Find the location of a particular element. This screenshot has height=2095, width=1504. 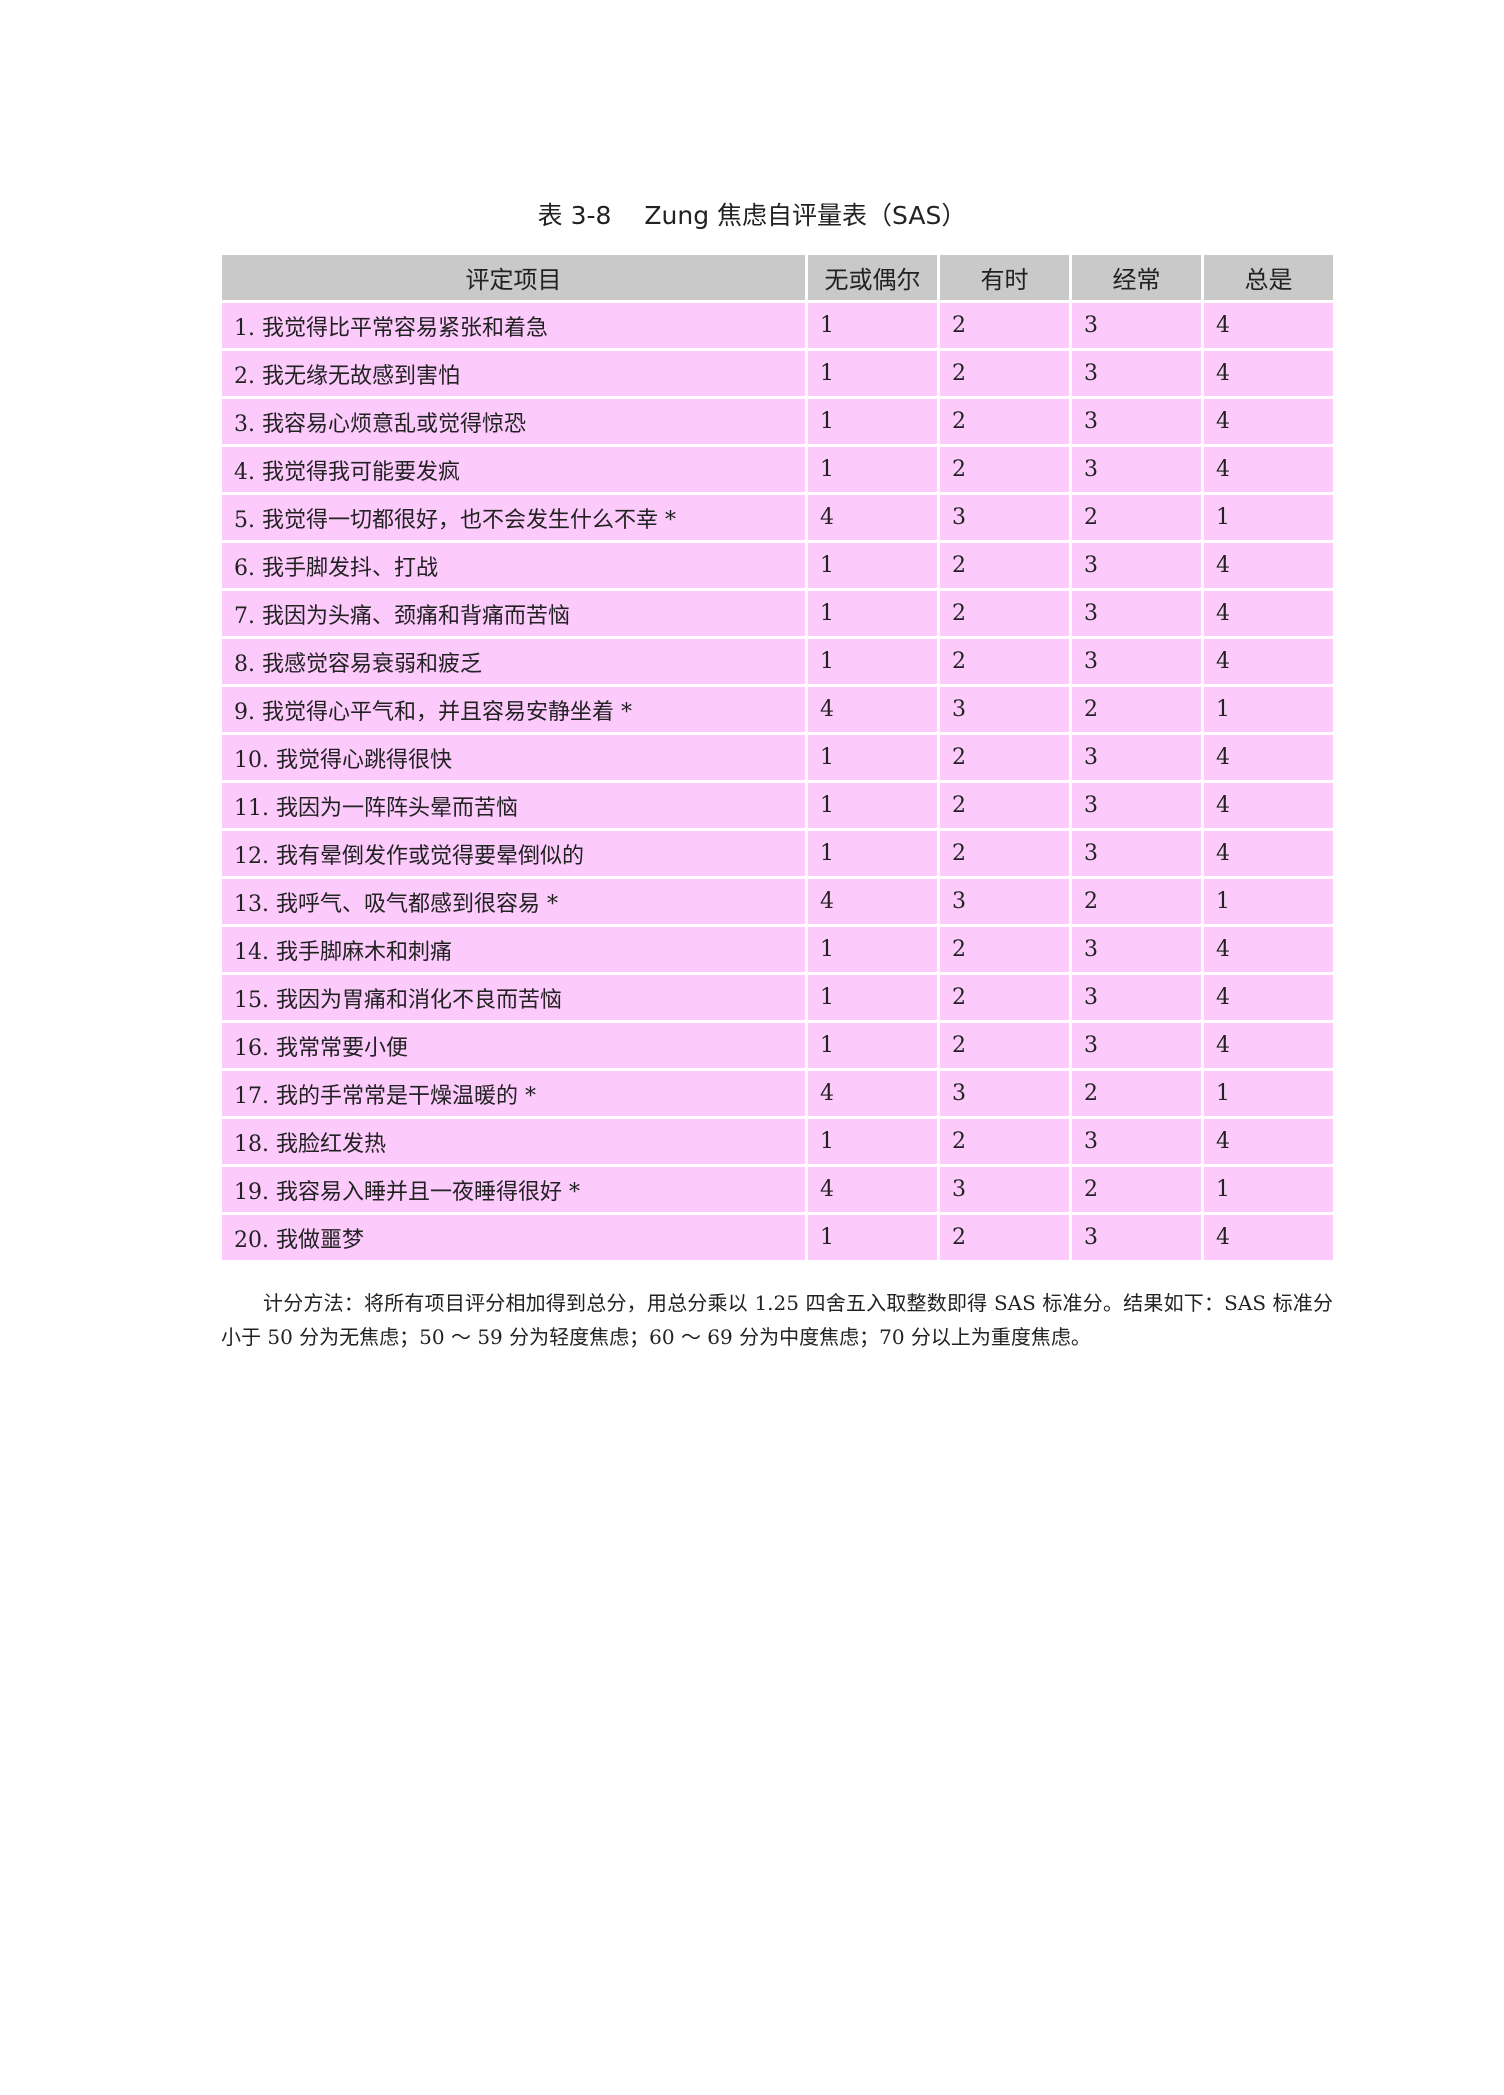

item-cell: 13. 我呼气、吸气都感到很容易 * is located at coordinates (513, 901).